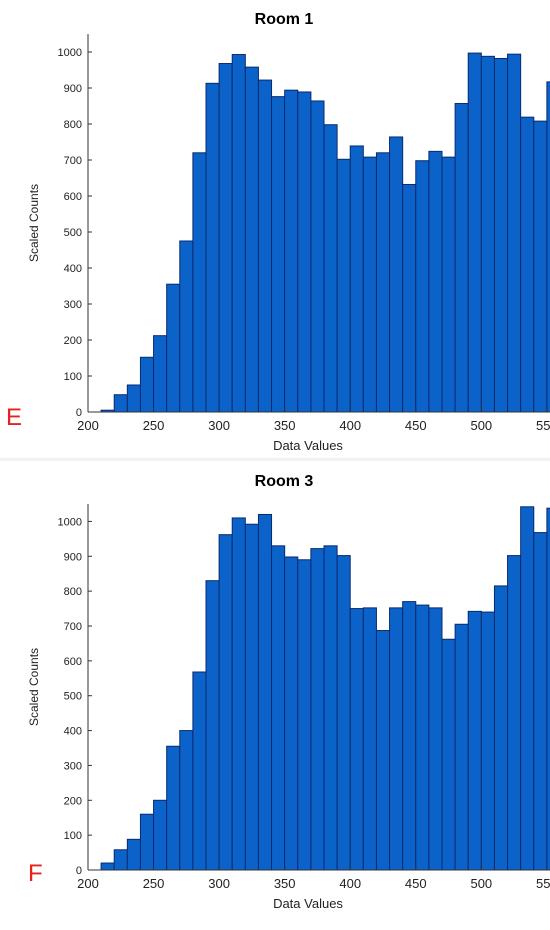 The width and height of the screenshot is (550, 930). Describe the element at coordinates (284, 19) in the screenshot. I see `chart-title: Room 1` at that location.